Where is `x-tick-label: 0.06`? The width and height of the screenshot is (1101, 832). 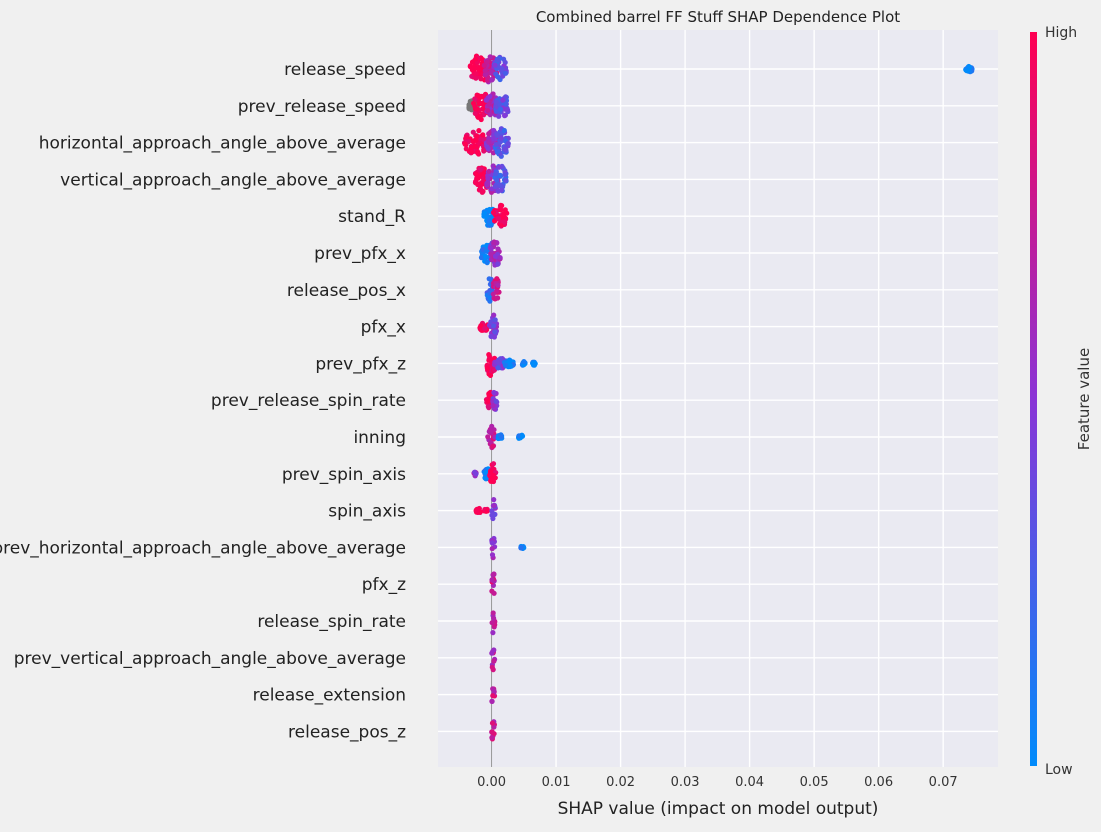
x-tick-label: 0.06 is located at coordinates (878, 782).